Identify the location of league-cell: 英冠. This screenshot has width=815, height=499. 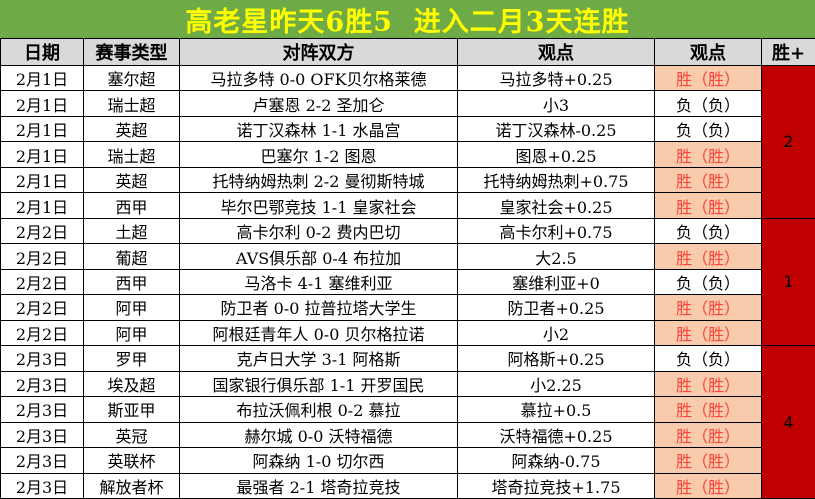
(131, 435).